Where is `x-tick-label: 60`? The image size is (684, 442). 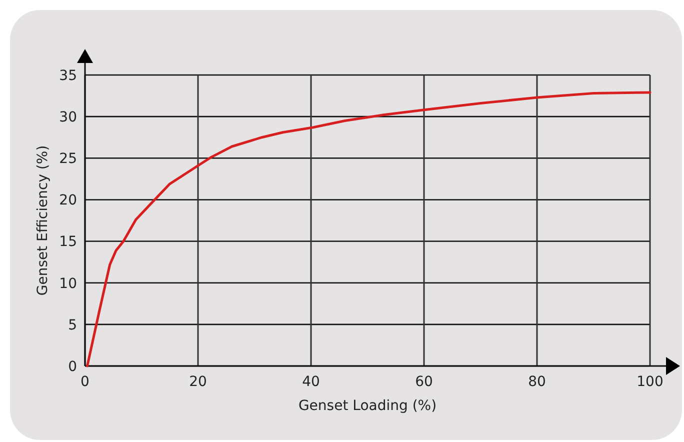 x-tick-label: 60 is located at coordinates (424, 382).